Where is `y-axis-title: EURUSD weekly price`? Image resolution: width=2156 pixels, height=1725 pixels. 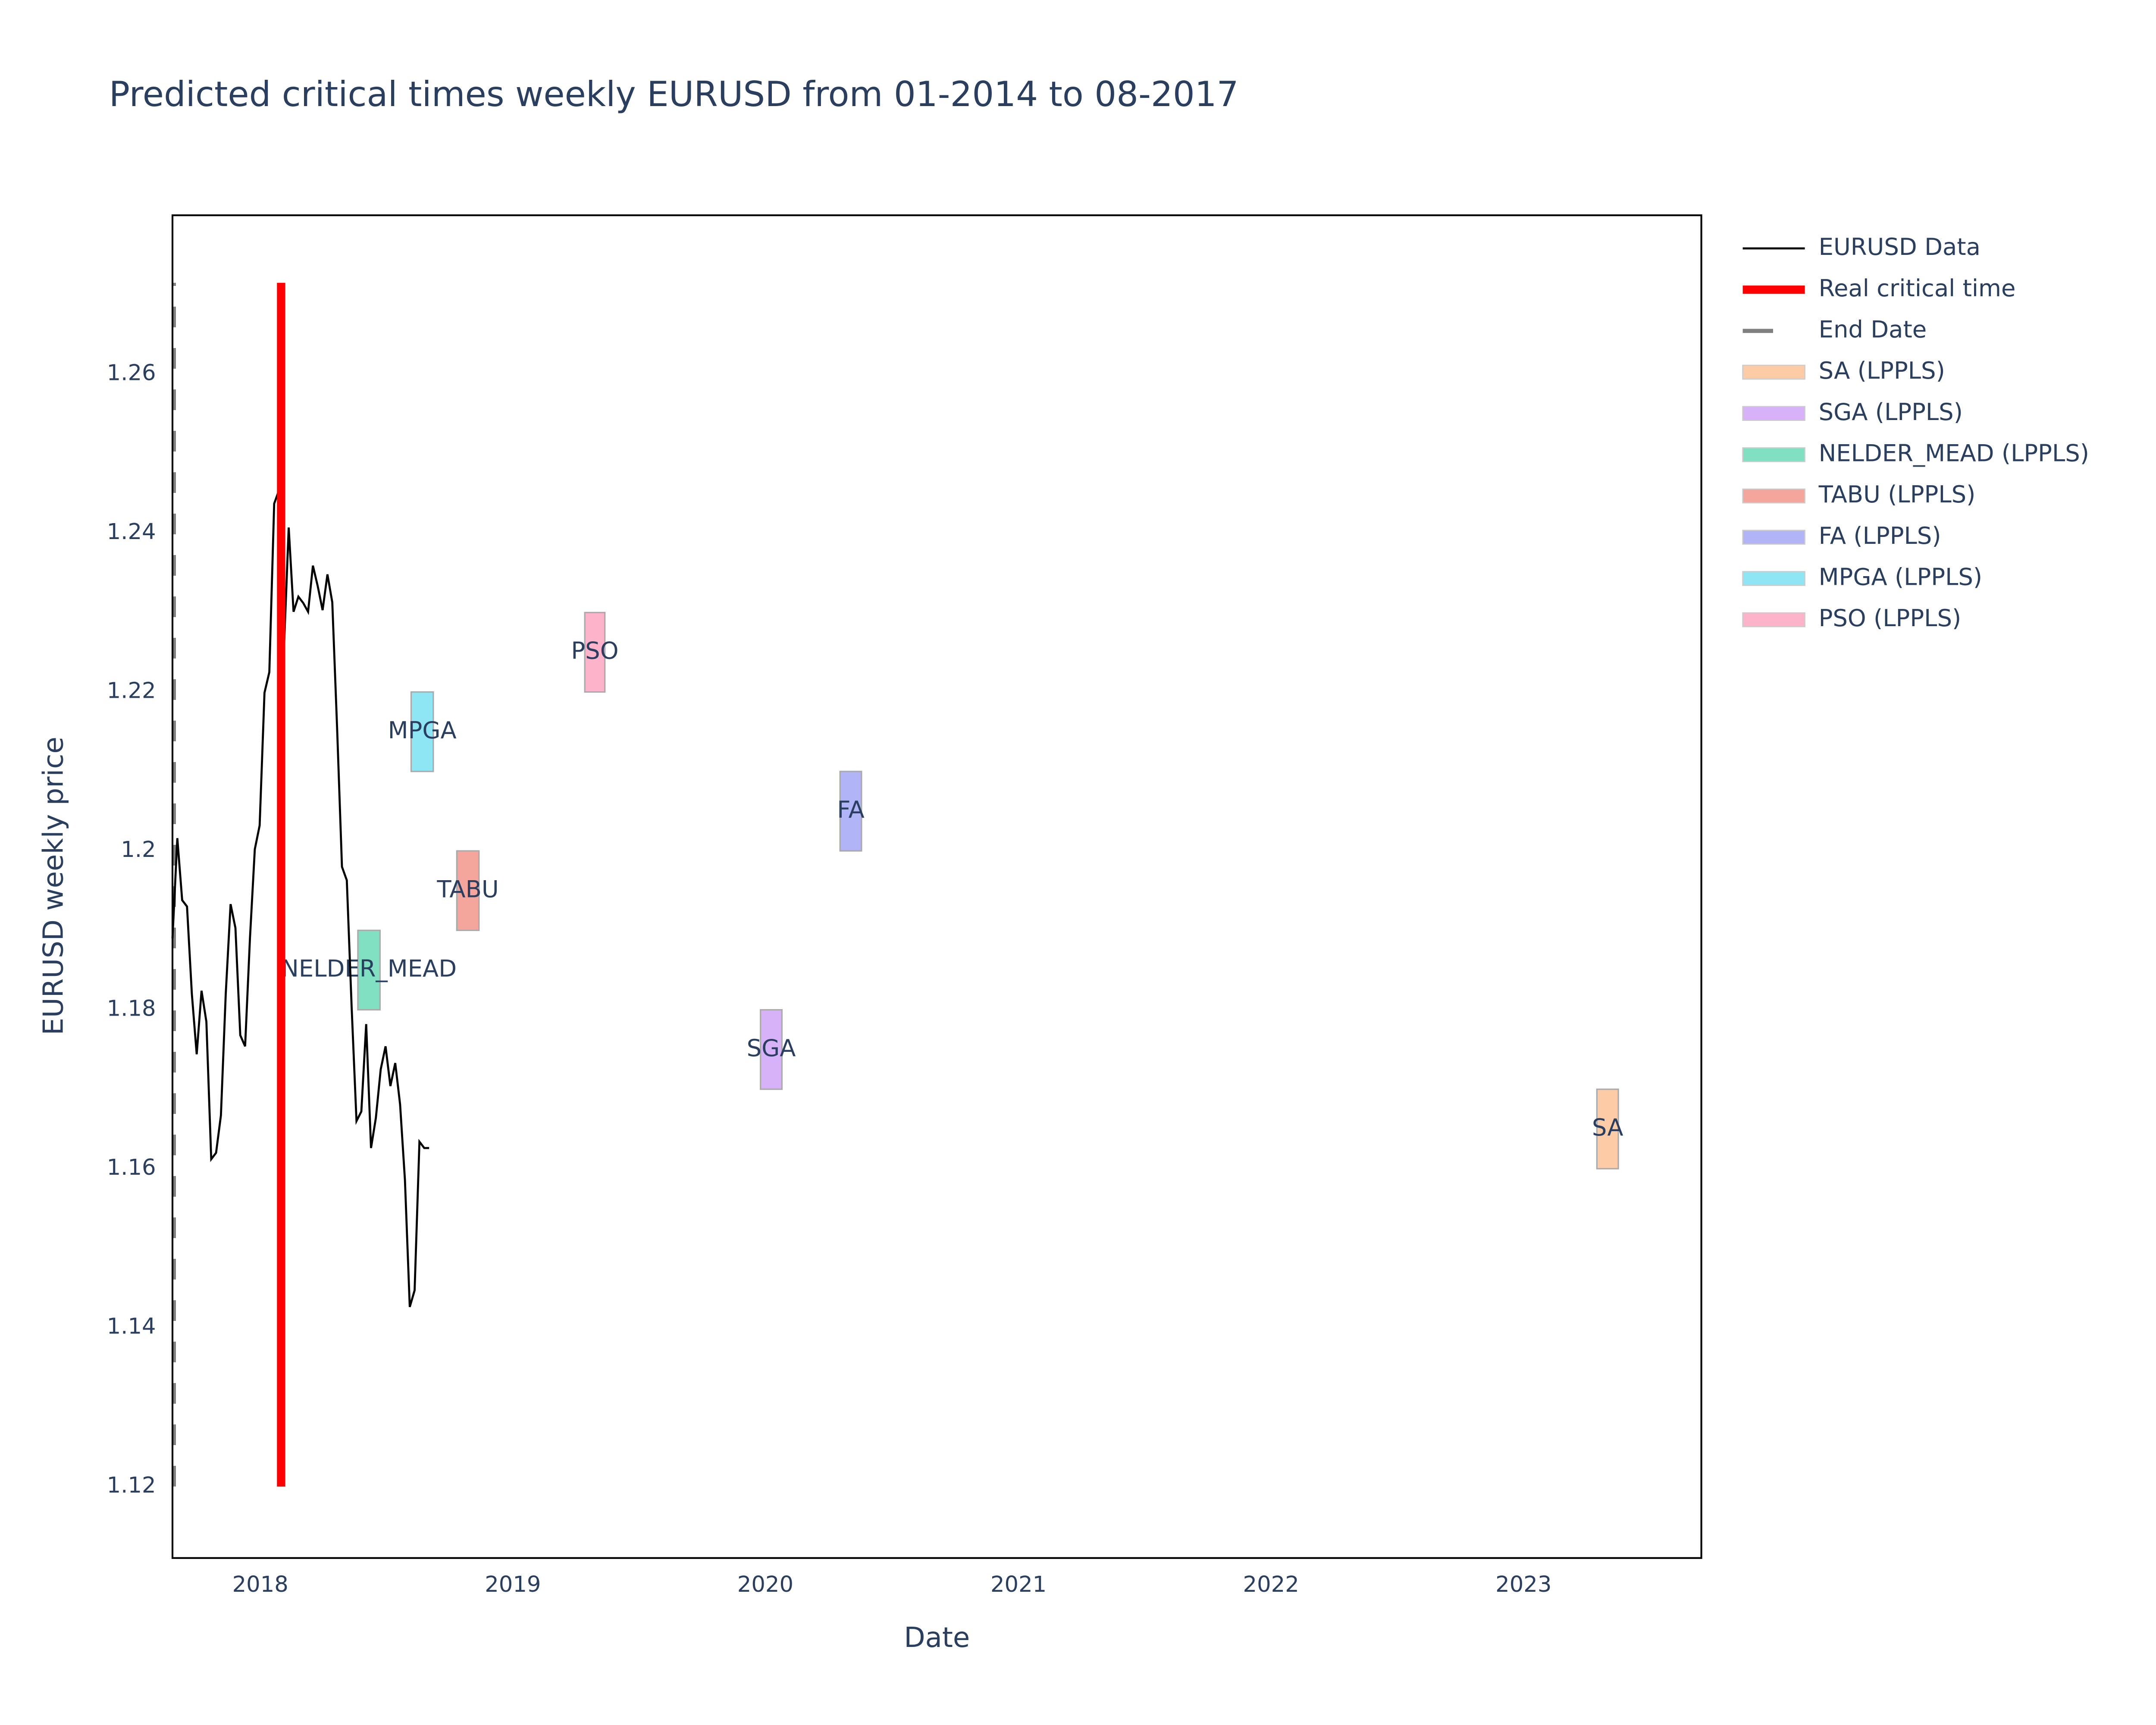
y-axis-title: EURUSD weekly price is located at coordinates (54, 886).